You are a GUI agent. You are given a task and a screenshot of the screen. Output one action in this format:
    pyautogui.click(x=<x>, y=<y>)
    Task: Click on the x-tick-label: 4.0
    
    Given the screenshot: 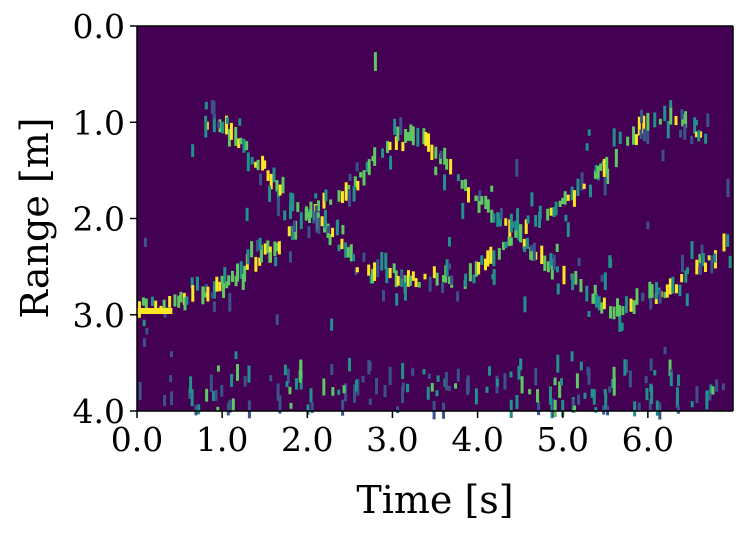 What is the action you would take?
    pyautogui.click(x=477, y=439)
    